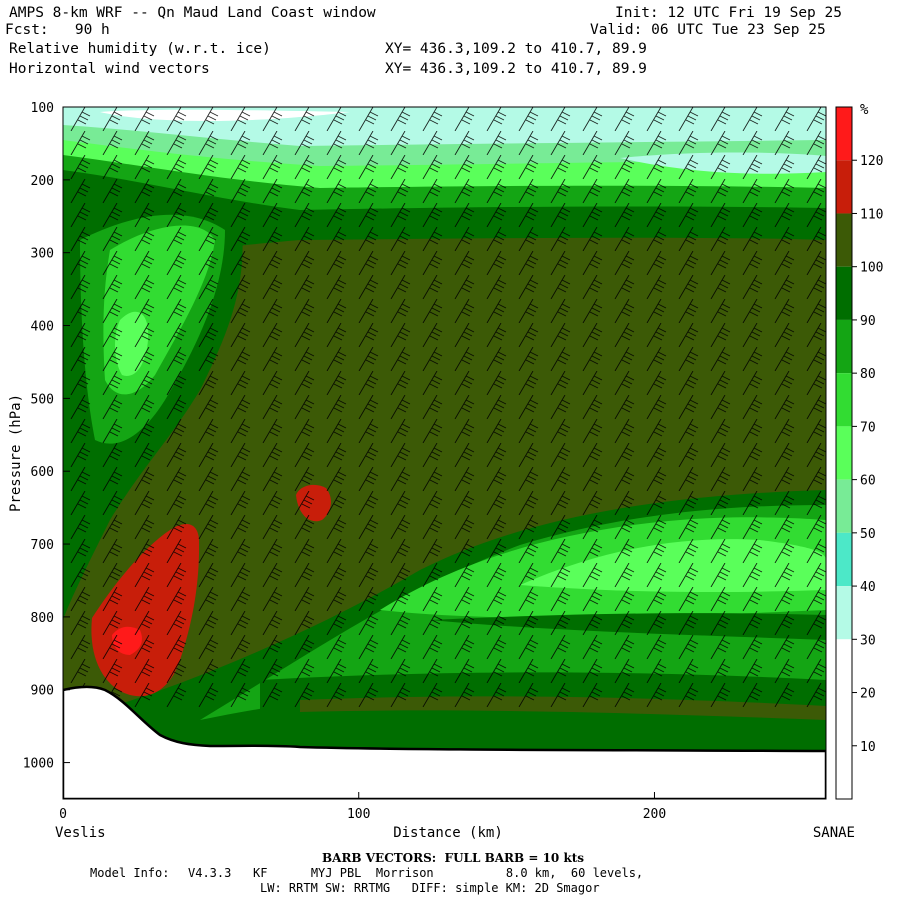 This screenshot has width=900, height=900. Describe the element at coordinates (42, 399) in the screenshot. I see `y-tick-label: 500` at that location.